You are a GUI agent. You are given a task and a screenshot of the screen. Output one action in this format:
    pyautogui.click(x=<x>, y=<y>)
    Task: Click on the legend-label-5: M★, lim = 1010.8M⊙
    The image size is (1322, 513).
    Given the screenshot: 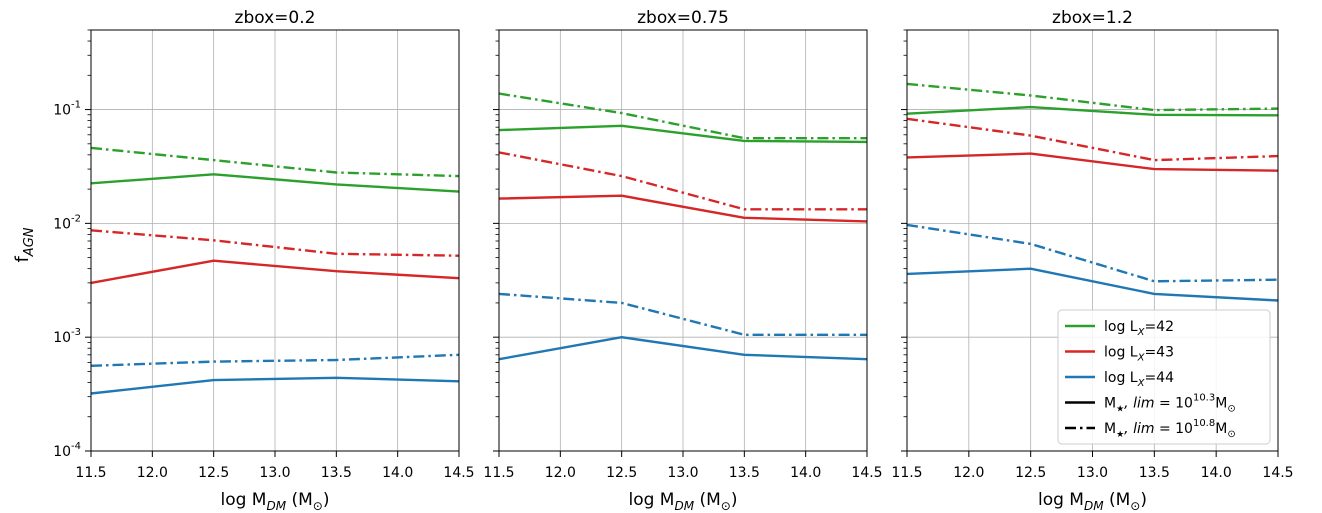 What is the action you would take?
    pyautogui.click(x=1170, y=429)
    